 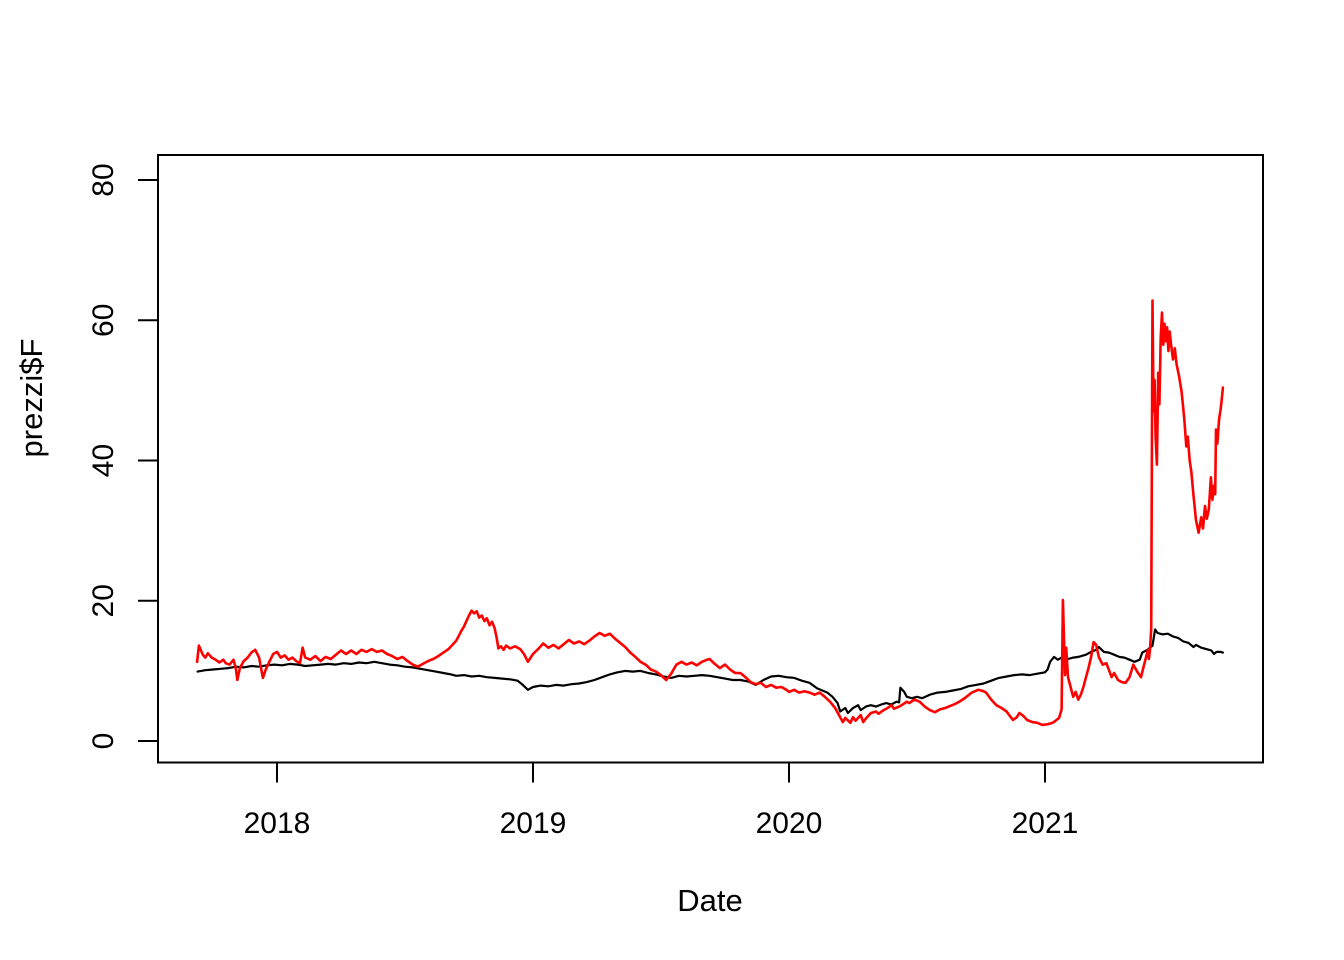 I want to click on x-tick-label: 2018, so click(x=277, y=823).